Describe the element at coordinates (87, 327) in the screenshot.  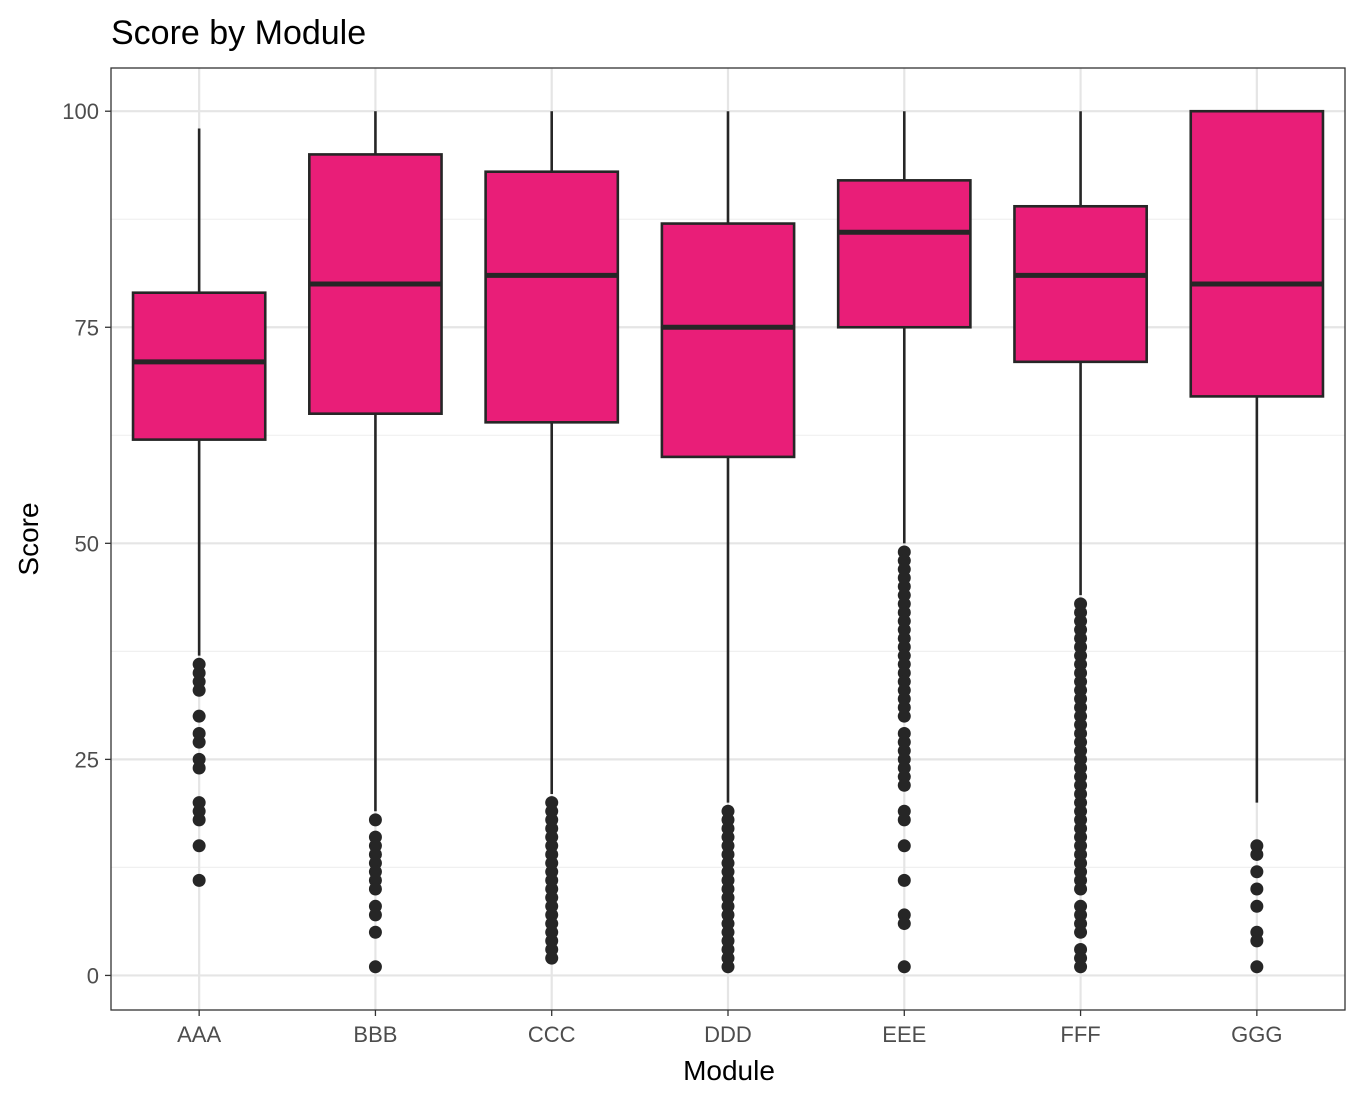
I see `y-tick-label: 75` at that location.